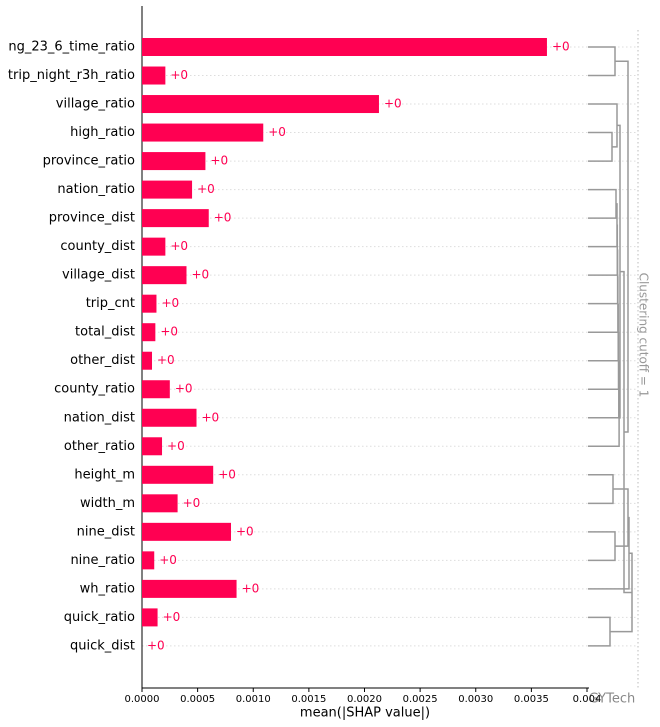 The image size is (660, 727). Describe the element at coordinates (612, 699) in the screenshot. I see `watermark: GYTech` at that location.